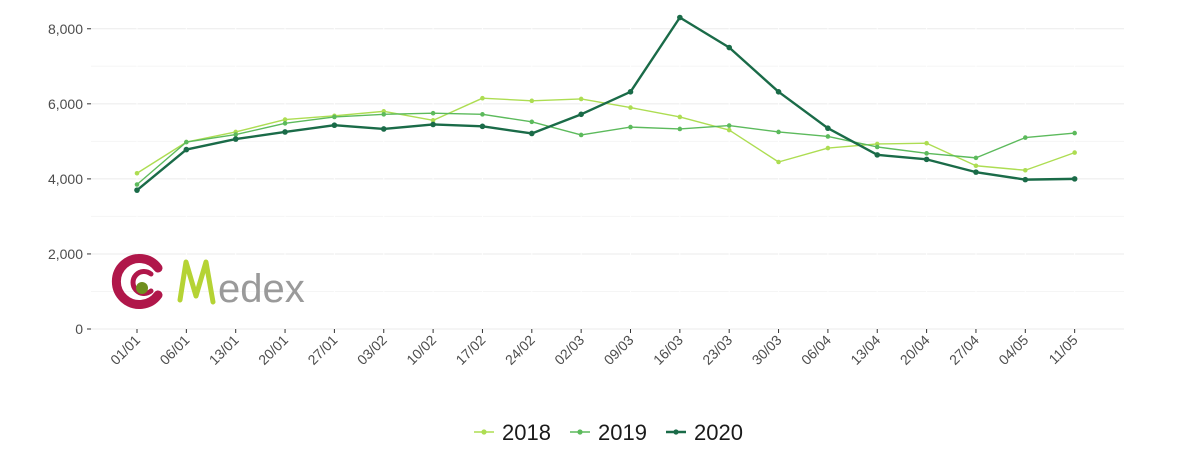  Describe the element at coordinates (196, 282) in the screenshot. I see `logo-m-icon` at that location.